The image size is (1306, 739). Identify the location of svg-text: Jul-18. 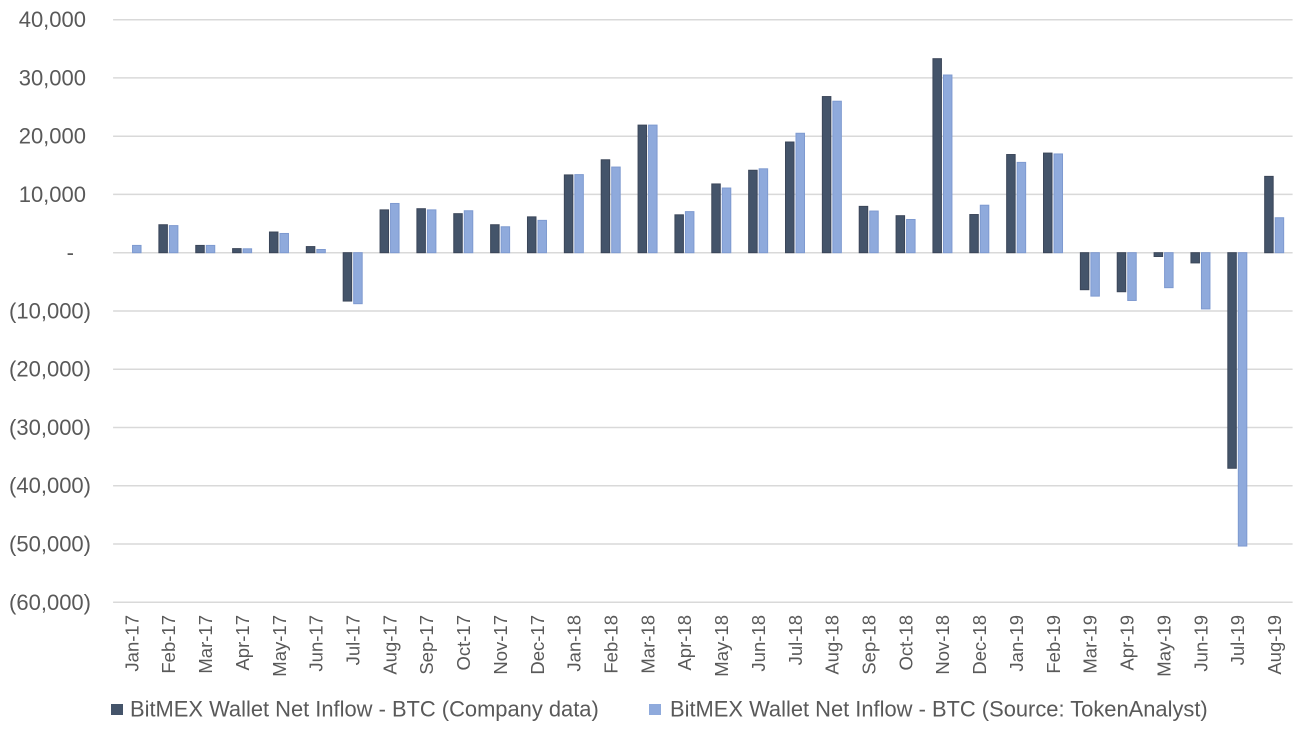
(795, 640).